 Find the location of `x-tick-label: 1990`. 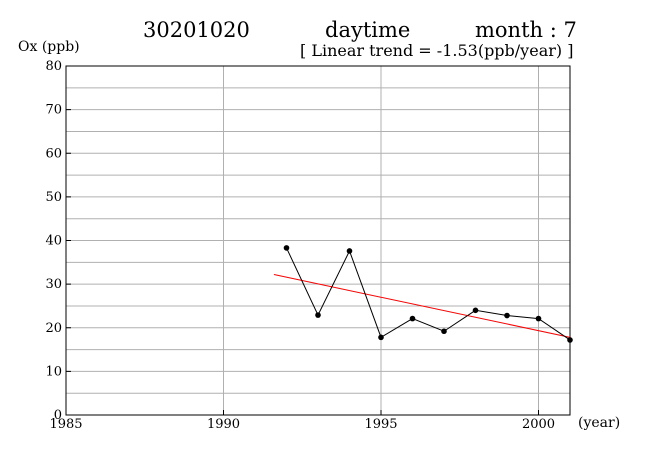

x-tick-label: 1990 is located at coordinates (223, 424).